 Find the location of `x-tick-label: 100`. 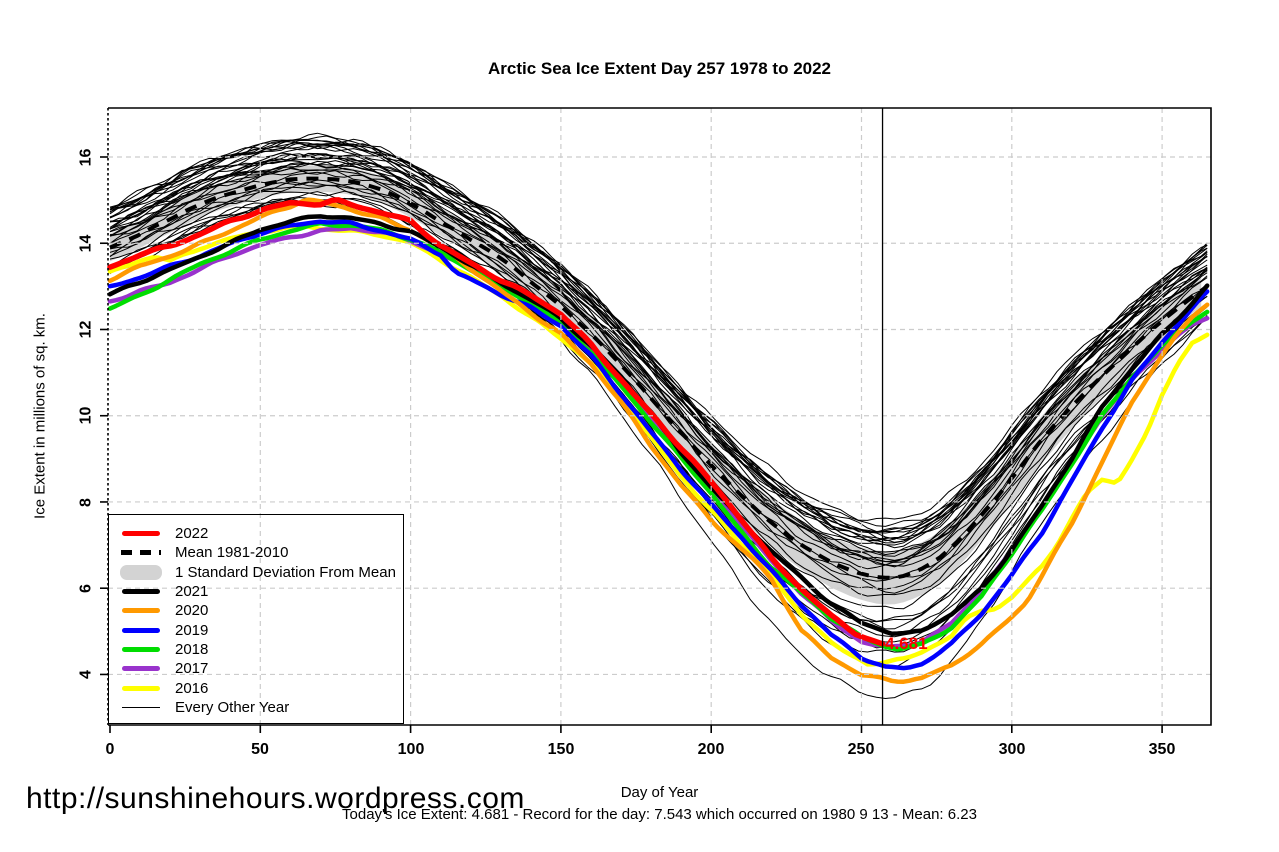

x-tick-label: 100 is located at coordinates (411, 749).